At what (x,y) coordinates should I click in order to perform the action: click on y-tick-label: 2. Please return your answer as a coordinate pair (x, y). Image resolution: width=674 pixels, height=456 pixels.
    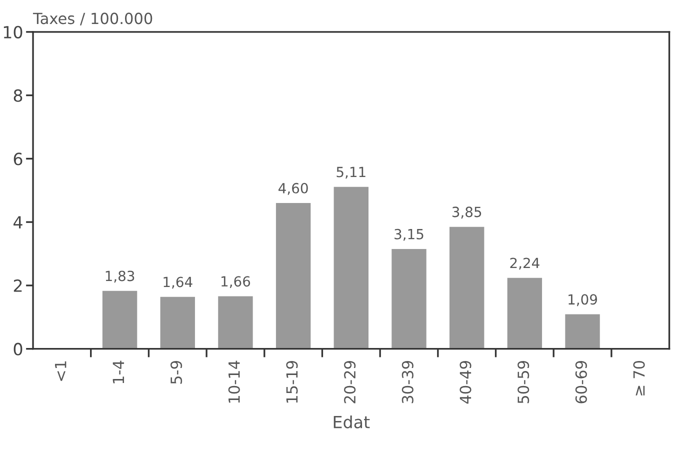
    Looking at the image, I should click on (18, 285).